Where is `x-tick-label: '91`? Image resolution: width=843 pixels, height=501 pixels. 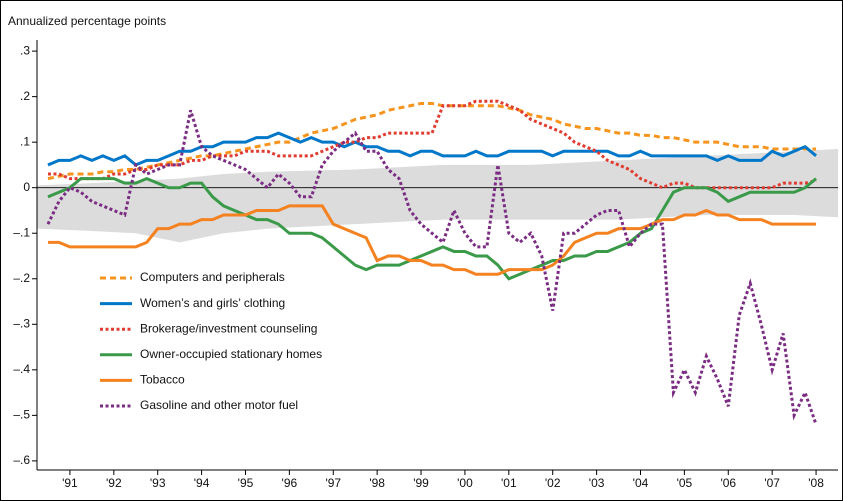
x-tick-label: '91 is located at coordinates (70, 483).